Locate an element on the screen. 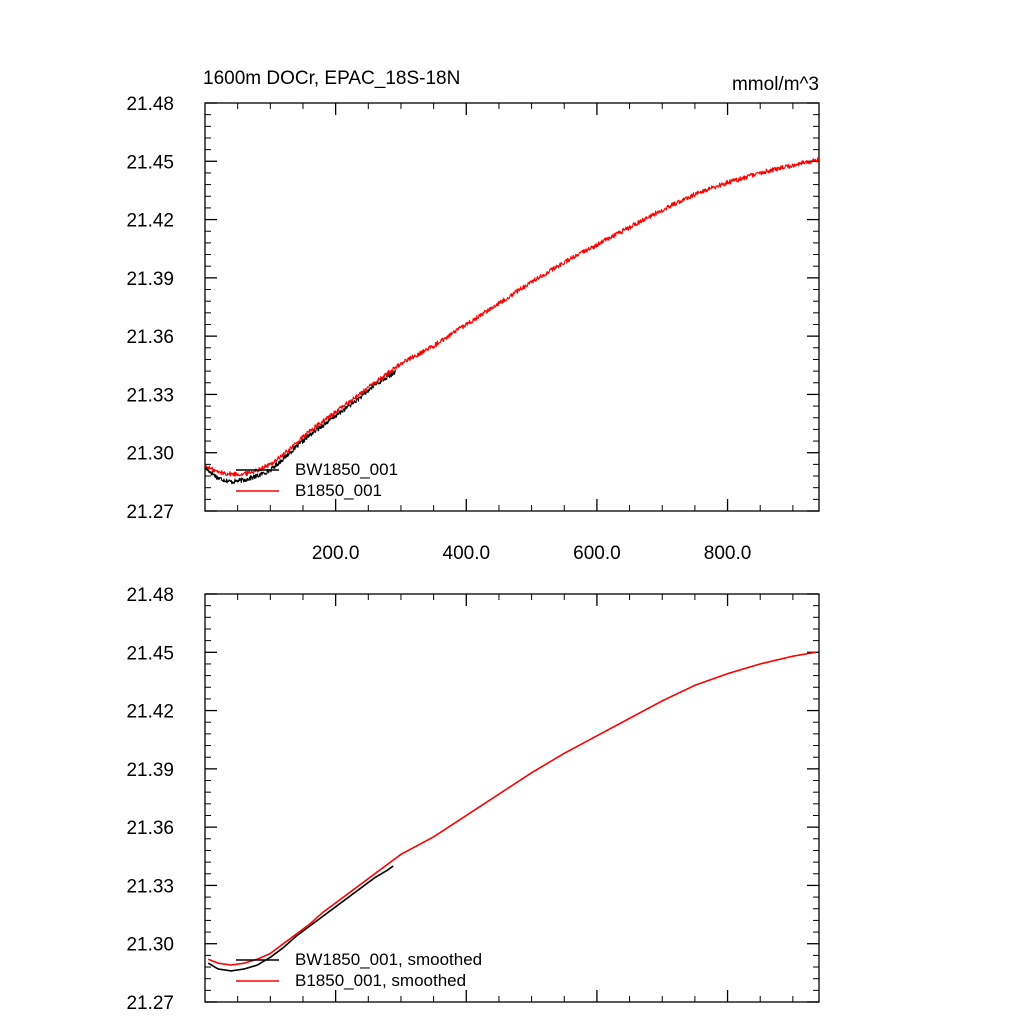 Image resolution: width=1024 pixels, height=1024 pixels. chart-title: 1600m DOCr, EPAC_18S-18N is located at coordinates (331, 78).